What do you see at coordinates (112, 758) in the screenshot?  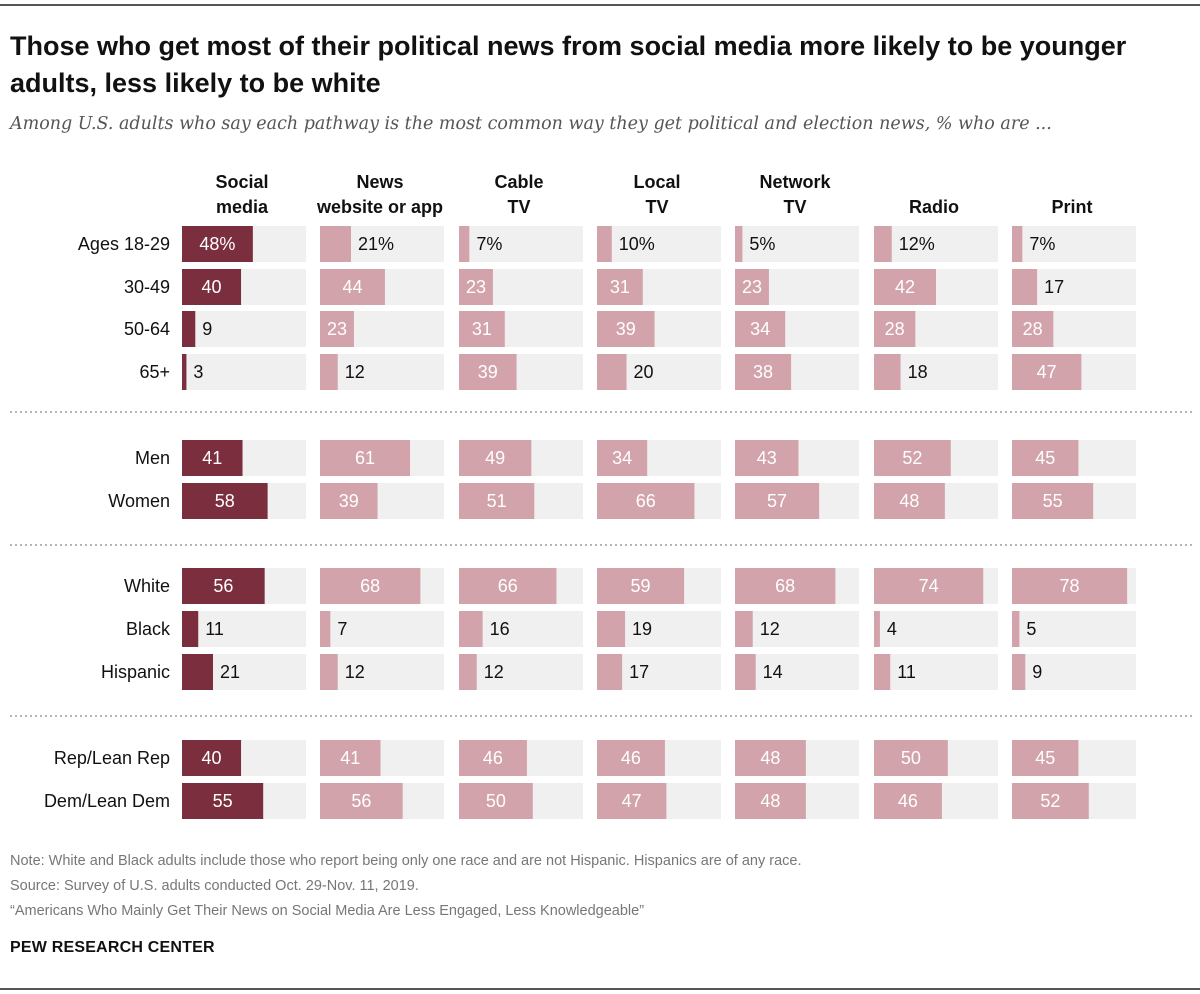 I see `row-label: Rep/Lean Rep` at bounding box center [112, 758].